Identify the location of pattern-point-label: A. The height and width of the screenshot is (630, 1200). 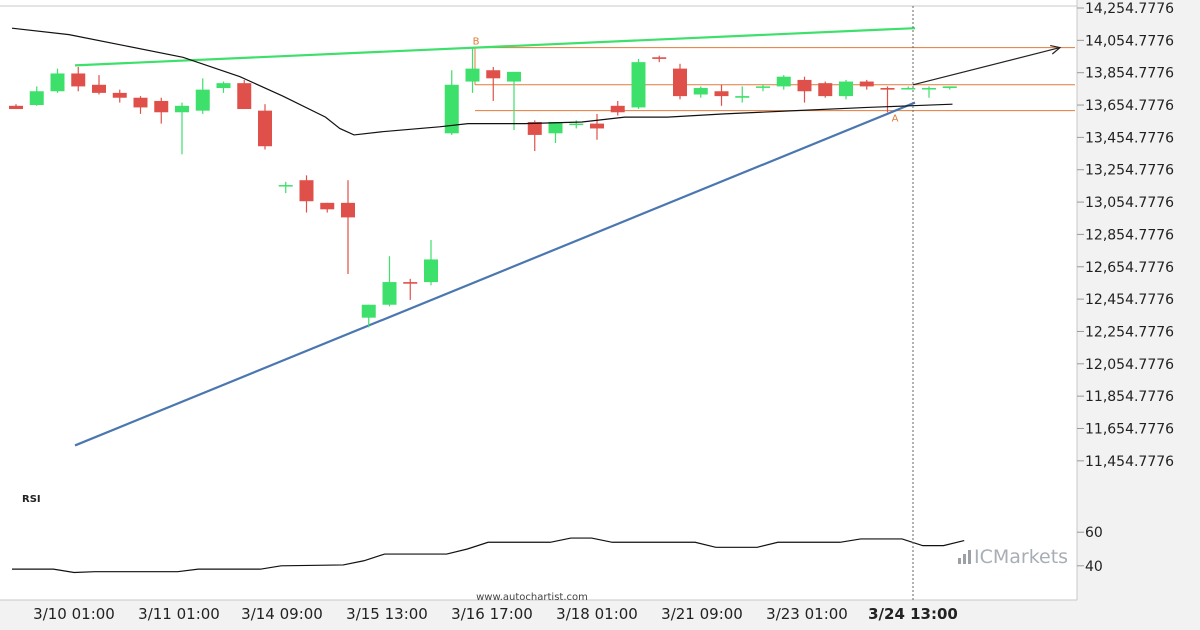
(895, 119).